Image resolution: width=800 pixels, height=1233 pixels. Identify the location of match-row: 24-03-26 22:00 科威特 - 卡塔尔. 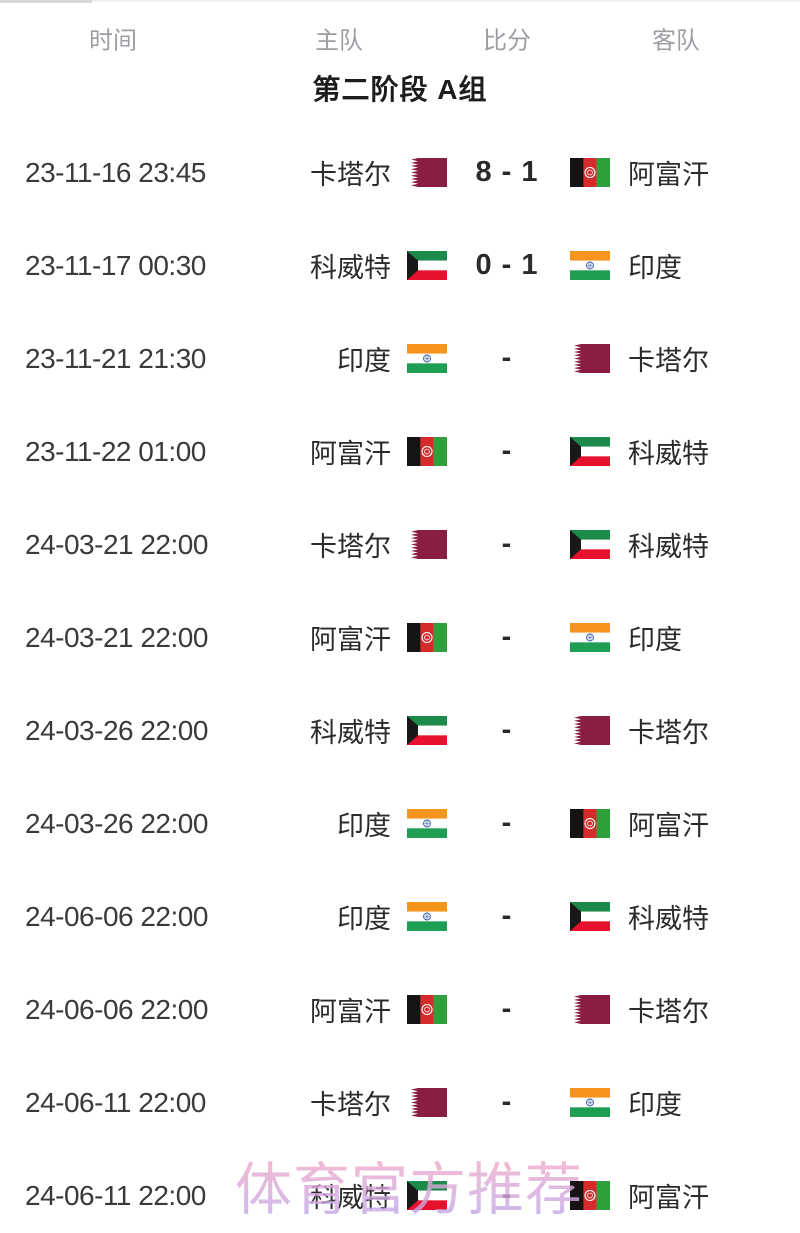
(400, 730).